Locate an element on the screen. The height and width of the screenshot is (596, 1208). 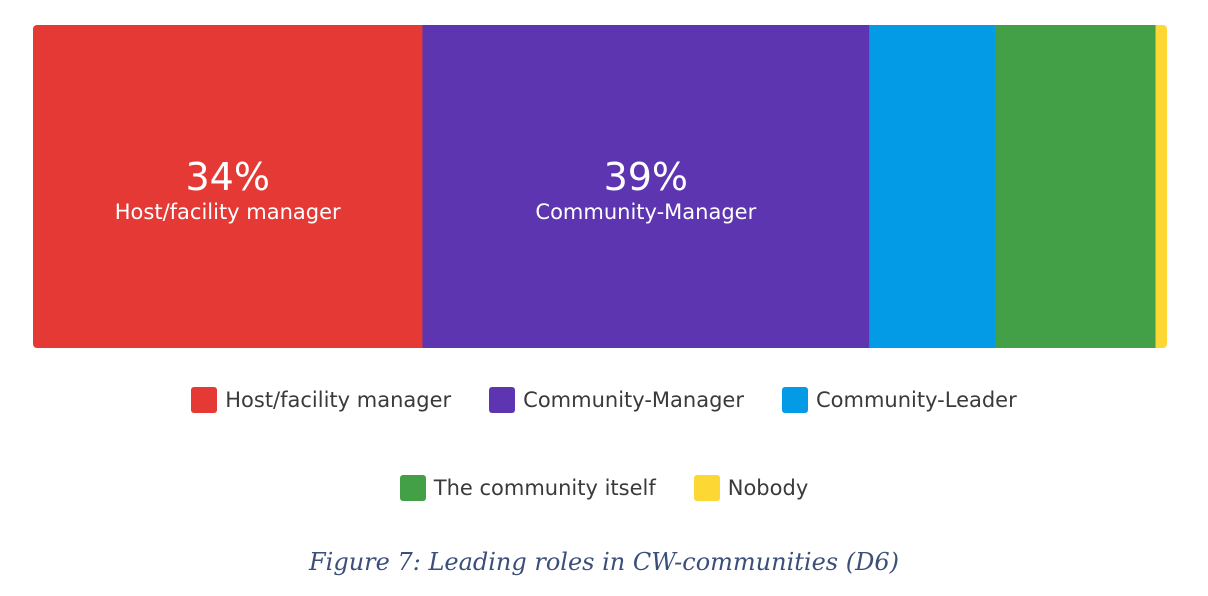
segment-value-label-community-manager: 39% is located at coordinates (646, 177).